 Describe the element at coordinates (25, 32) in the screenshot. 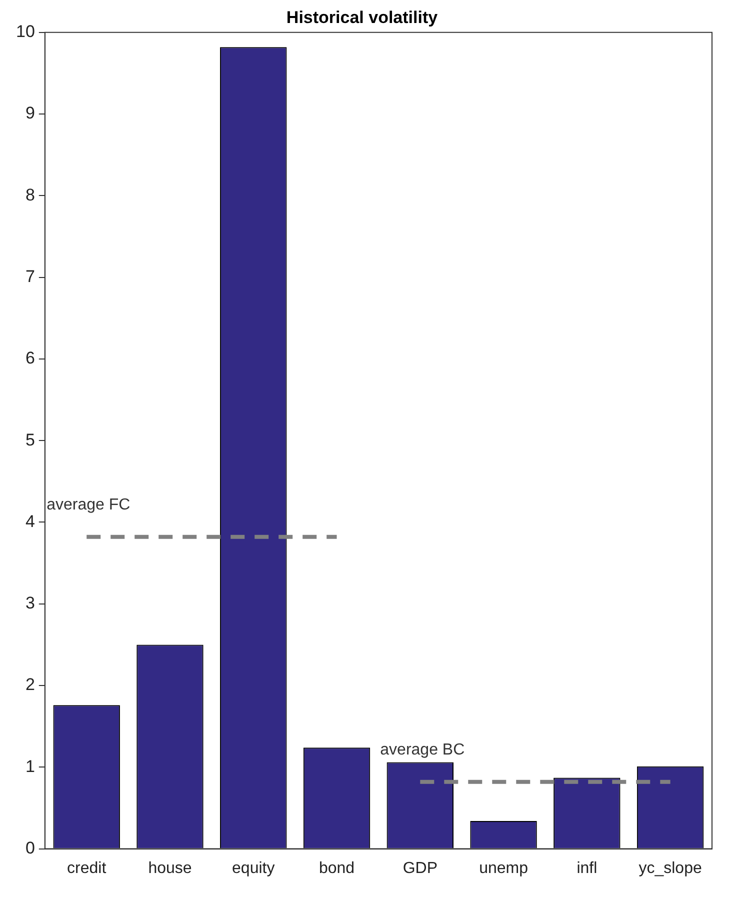

I see `y-tick-label: 10` at that location.